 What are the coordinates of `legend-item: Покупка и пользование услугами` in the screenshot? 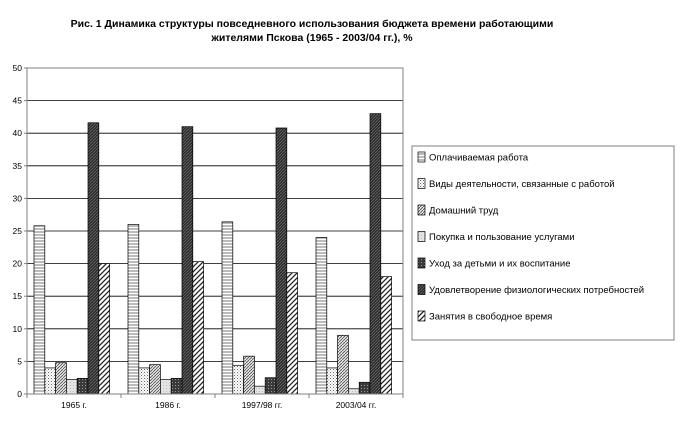 It's located at (496, 237).